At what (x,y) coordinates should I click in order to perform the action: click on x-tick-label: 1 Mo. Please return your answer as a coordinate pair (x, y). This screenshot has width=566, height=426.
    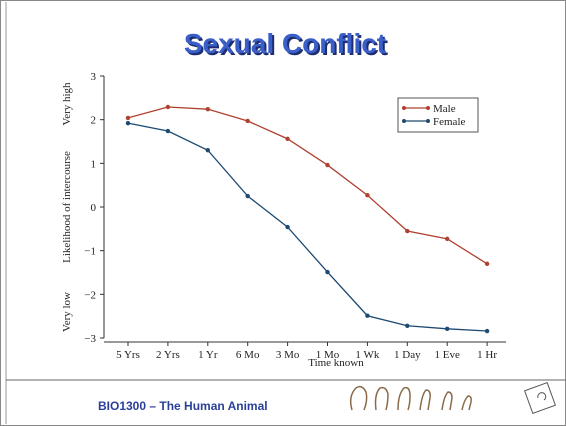
    Looking at the image, I should click on (328, 355).